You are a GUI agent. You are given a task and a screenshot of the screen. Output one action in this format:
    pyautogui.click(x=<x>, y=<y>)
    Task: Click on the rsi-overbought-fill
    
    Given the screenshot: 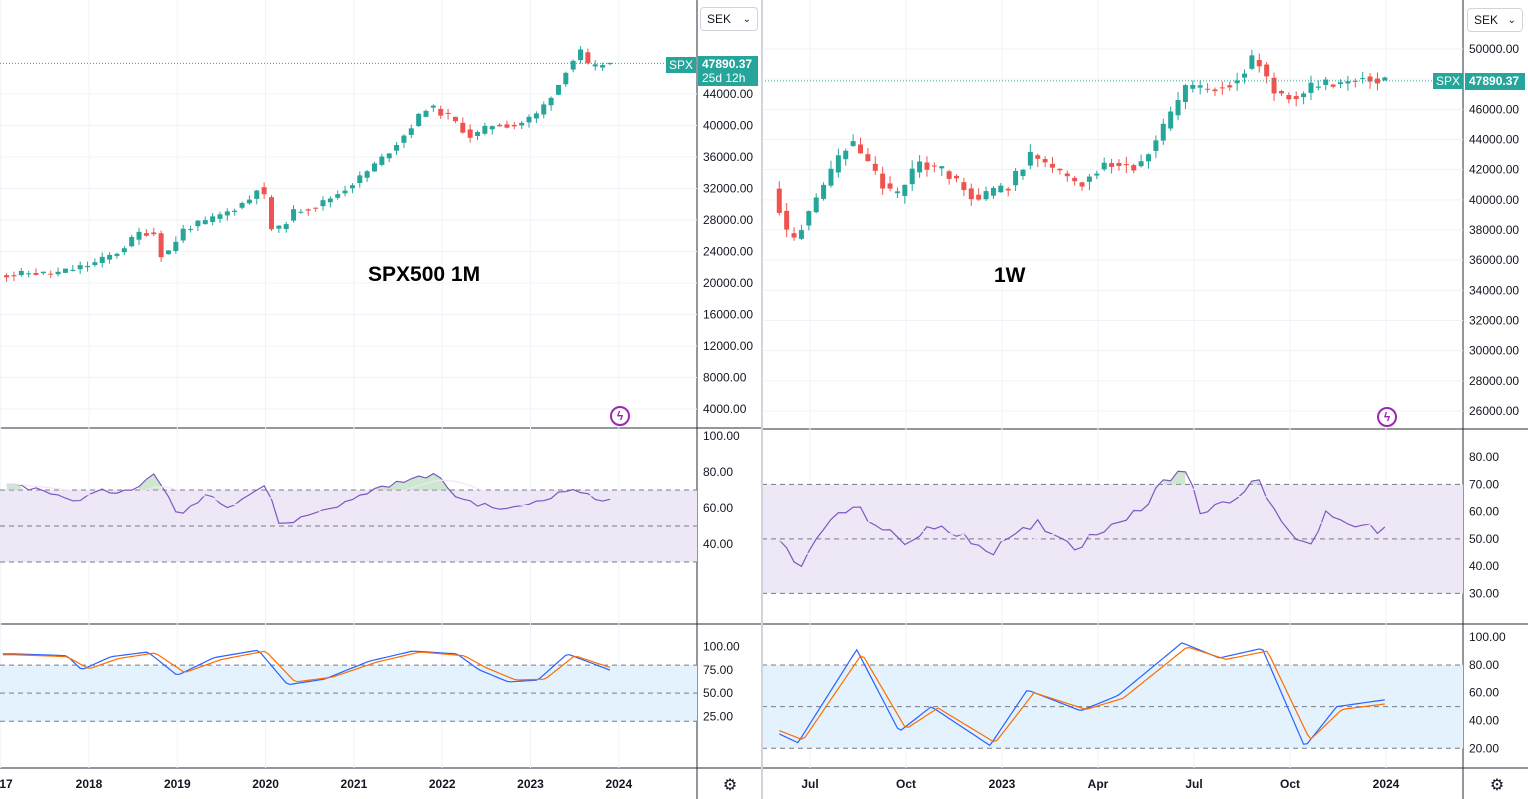 What is the action you would take?
    pyautogui.click(x=1174, y=478)
    